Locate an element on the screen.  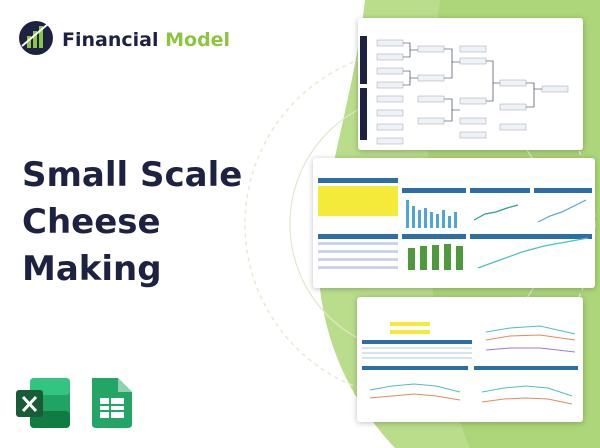
logo-text: Financial Model is located at coordinates (146, 40).